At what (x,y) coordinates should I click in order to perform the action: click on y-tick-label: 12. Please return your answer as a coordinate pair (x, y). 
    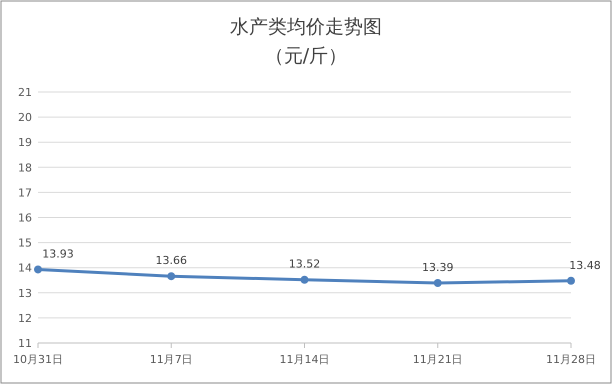
    Looking at the image, I should click on (25, 318).